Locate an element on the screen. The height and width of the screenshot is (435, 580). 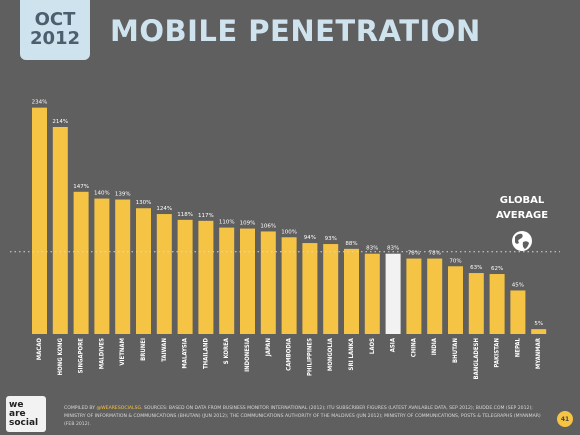
bar-china is located at coordinates (414, 296).